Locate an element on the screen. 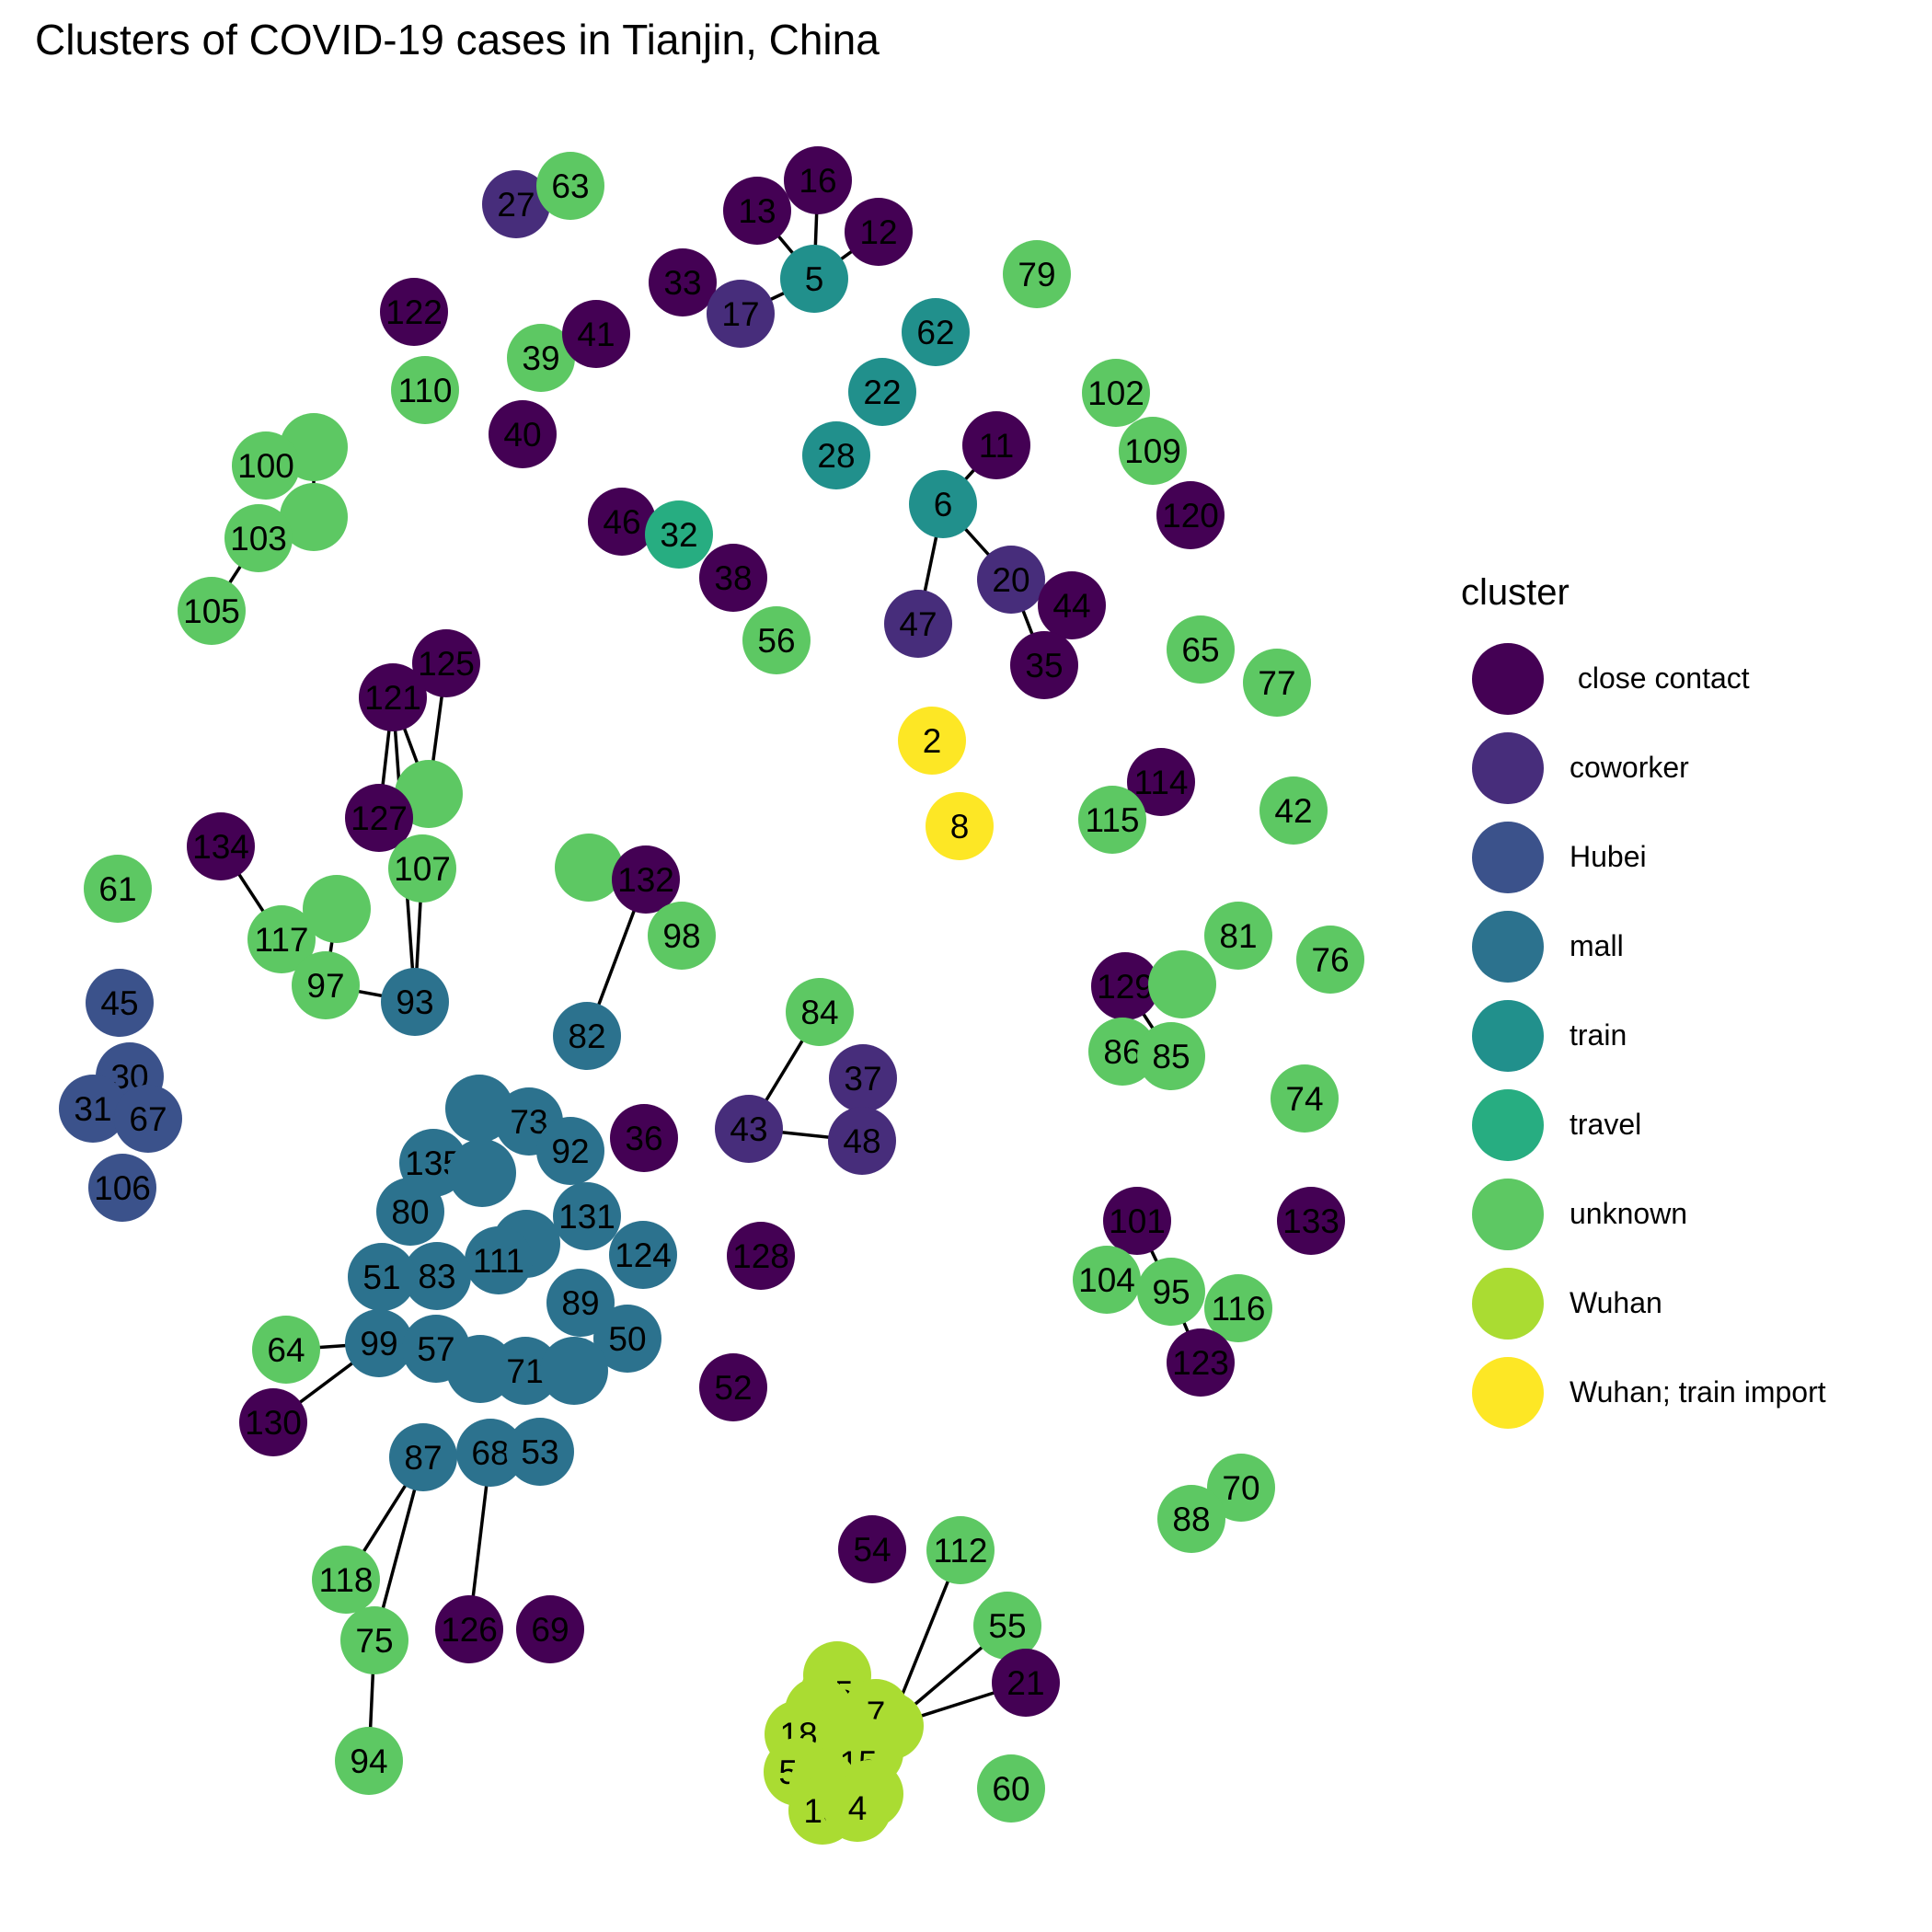  node-130: 130 is located at coordinates (273, 1422).